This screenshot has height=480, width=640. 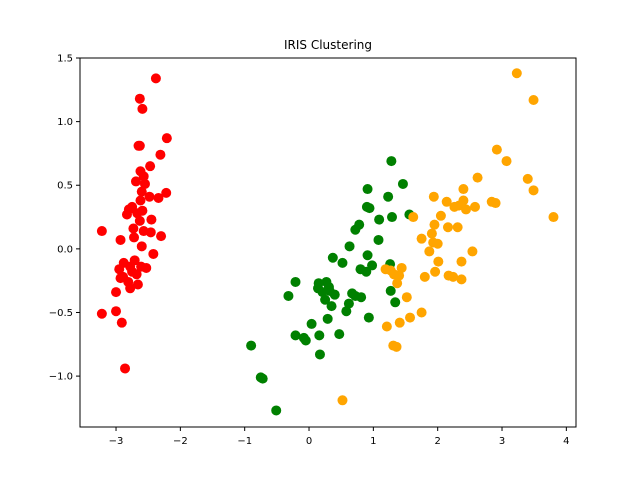 I want to click on x-tick-label: 3, so click(x=502, y=441).